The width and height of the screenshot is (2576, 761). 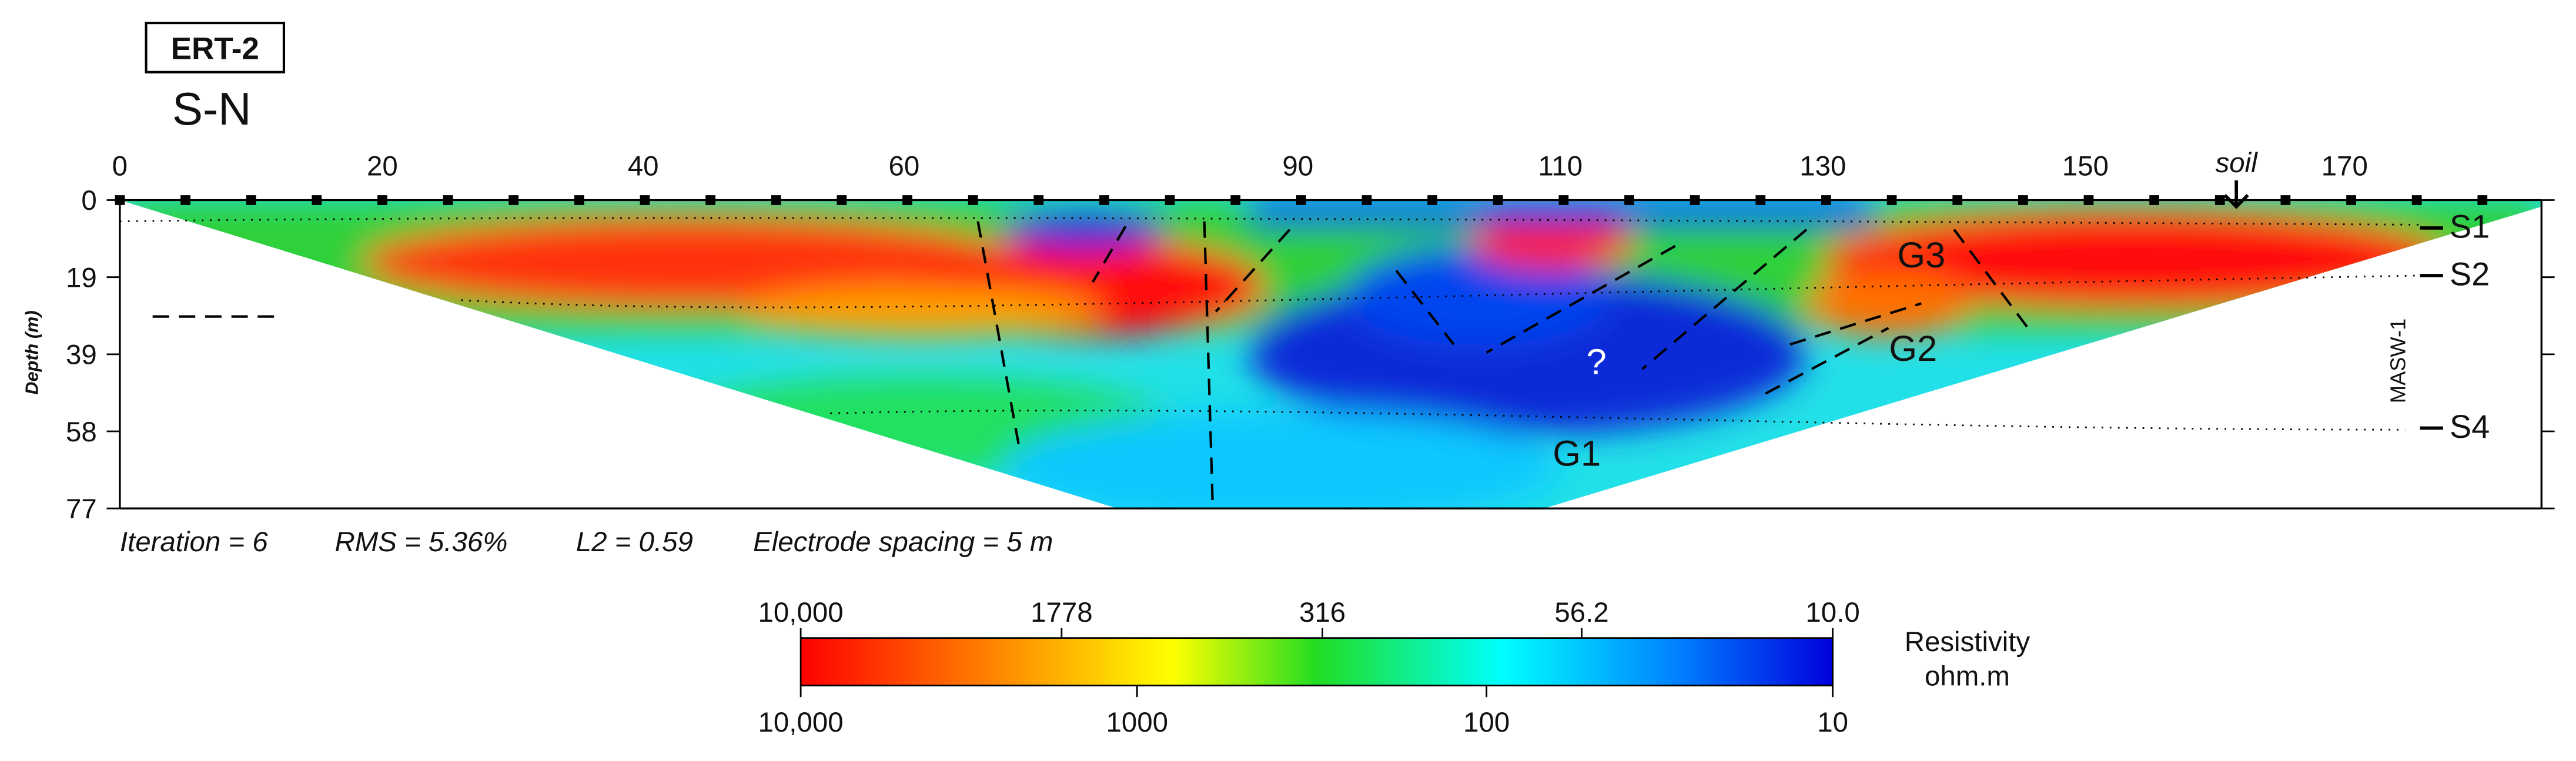 I want to click on colorbar-bottom-label: 10, so click(x=1832, y=722).